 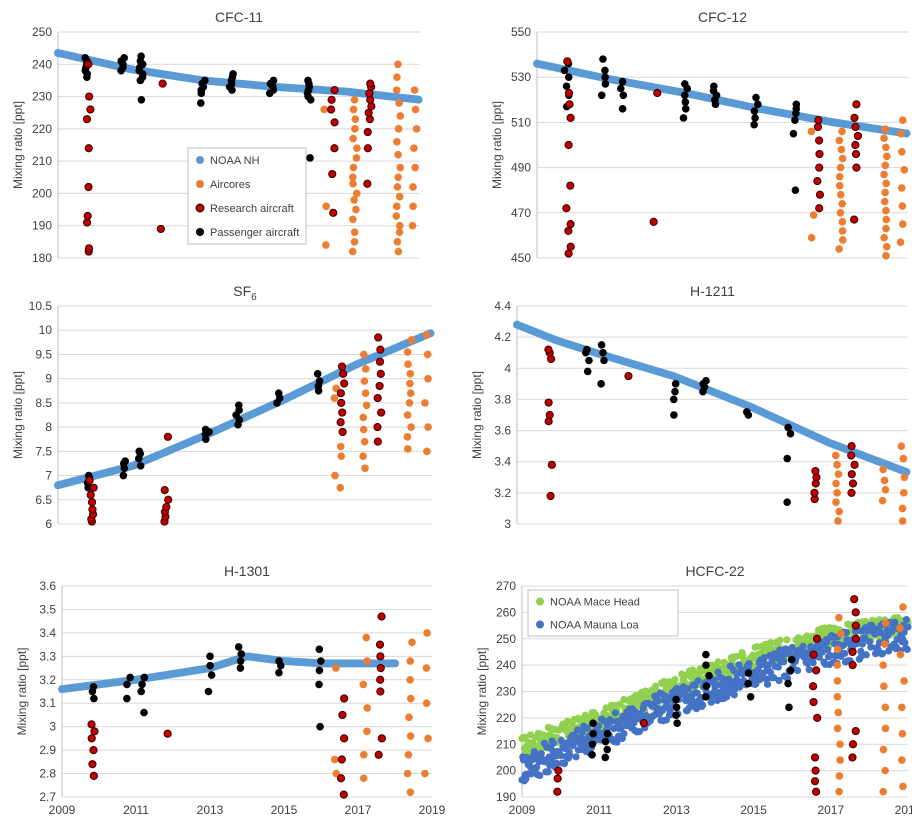 What do you see at coordinates (506, 797) in the screenshot?
I see `y-tick-label: 190` at bounding box center [506, 797].